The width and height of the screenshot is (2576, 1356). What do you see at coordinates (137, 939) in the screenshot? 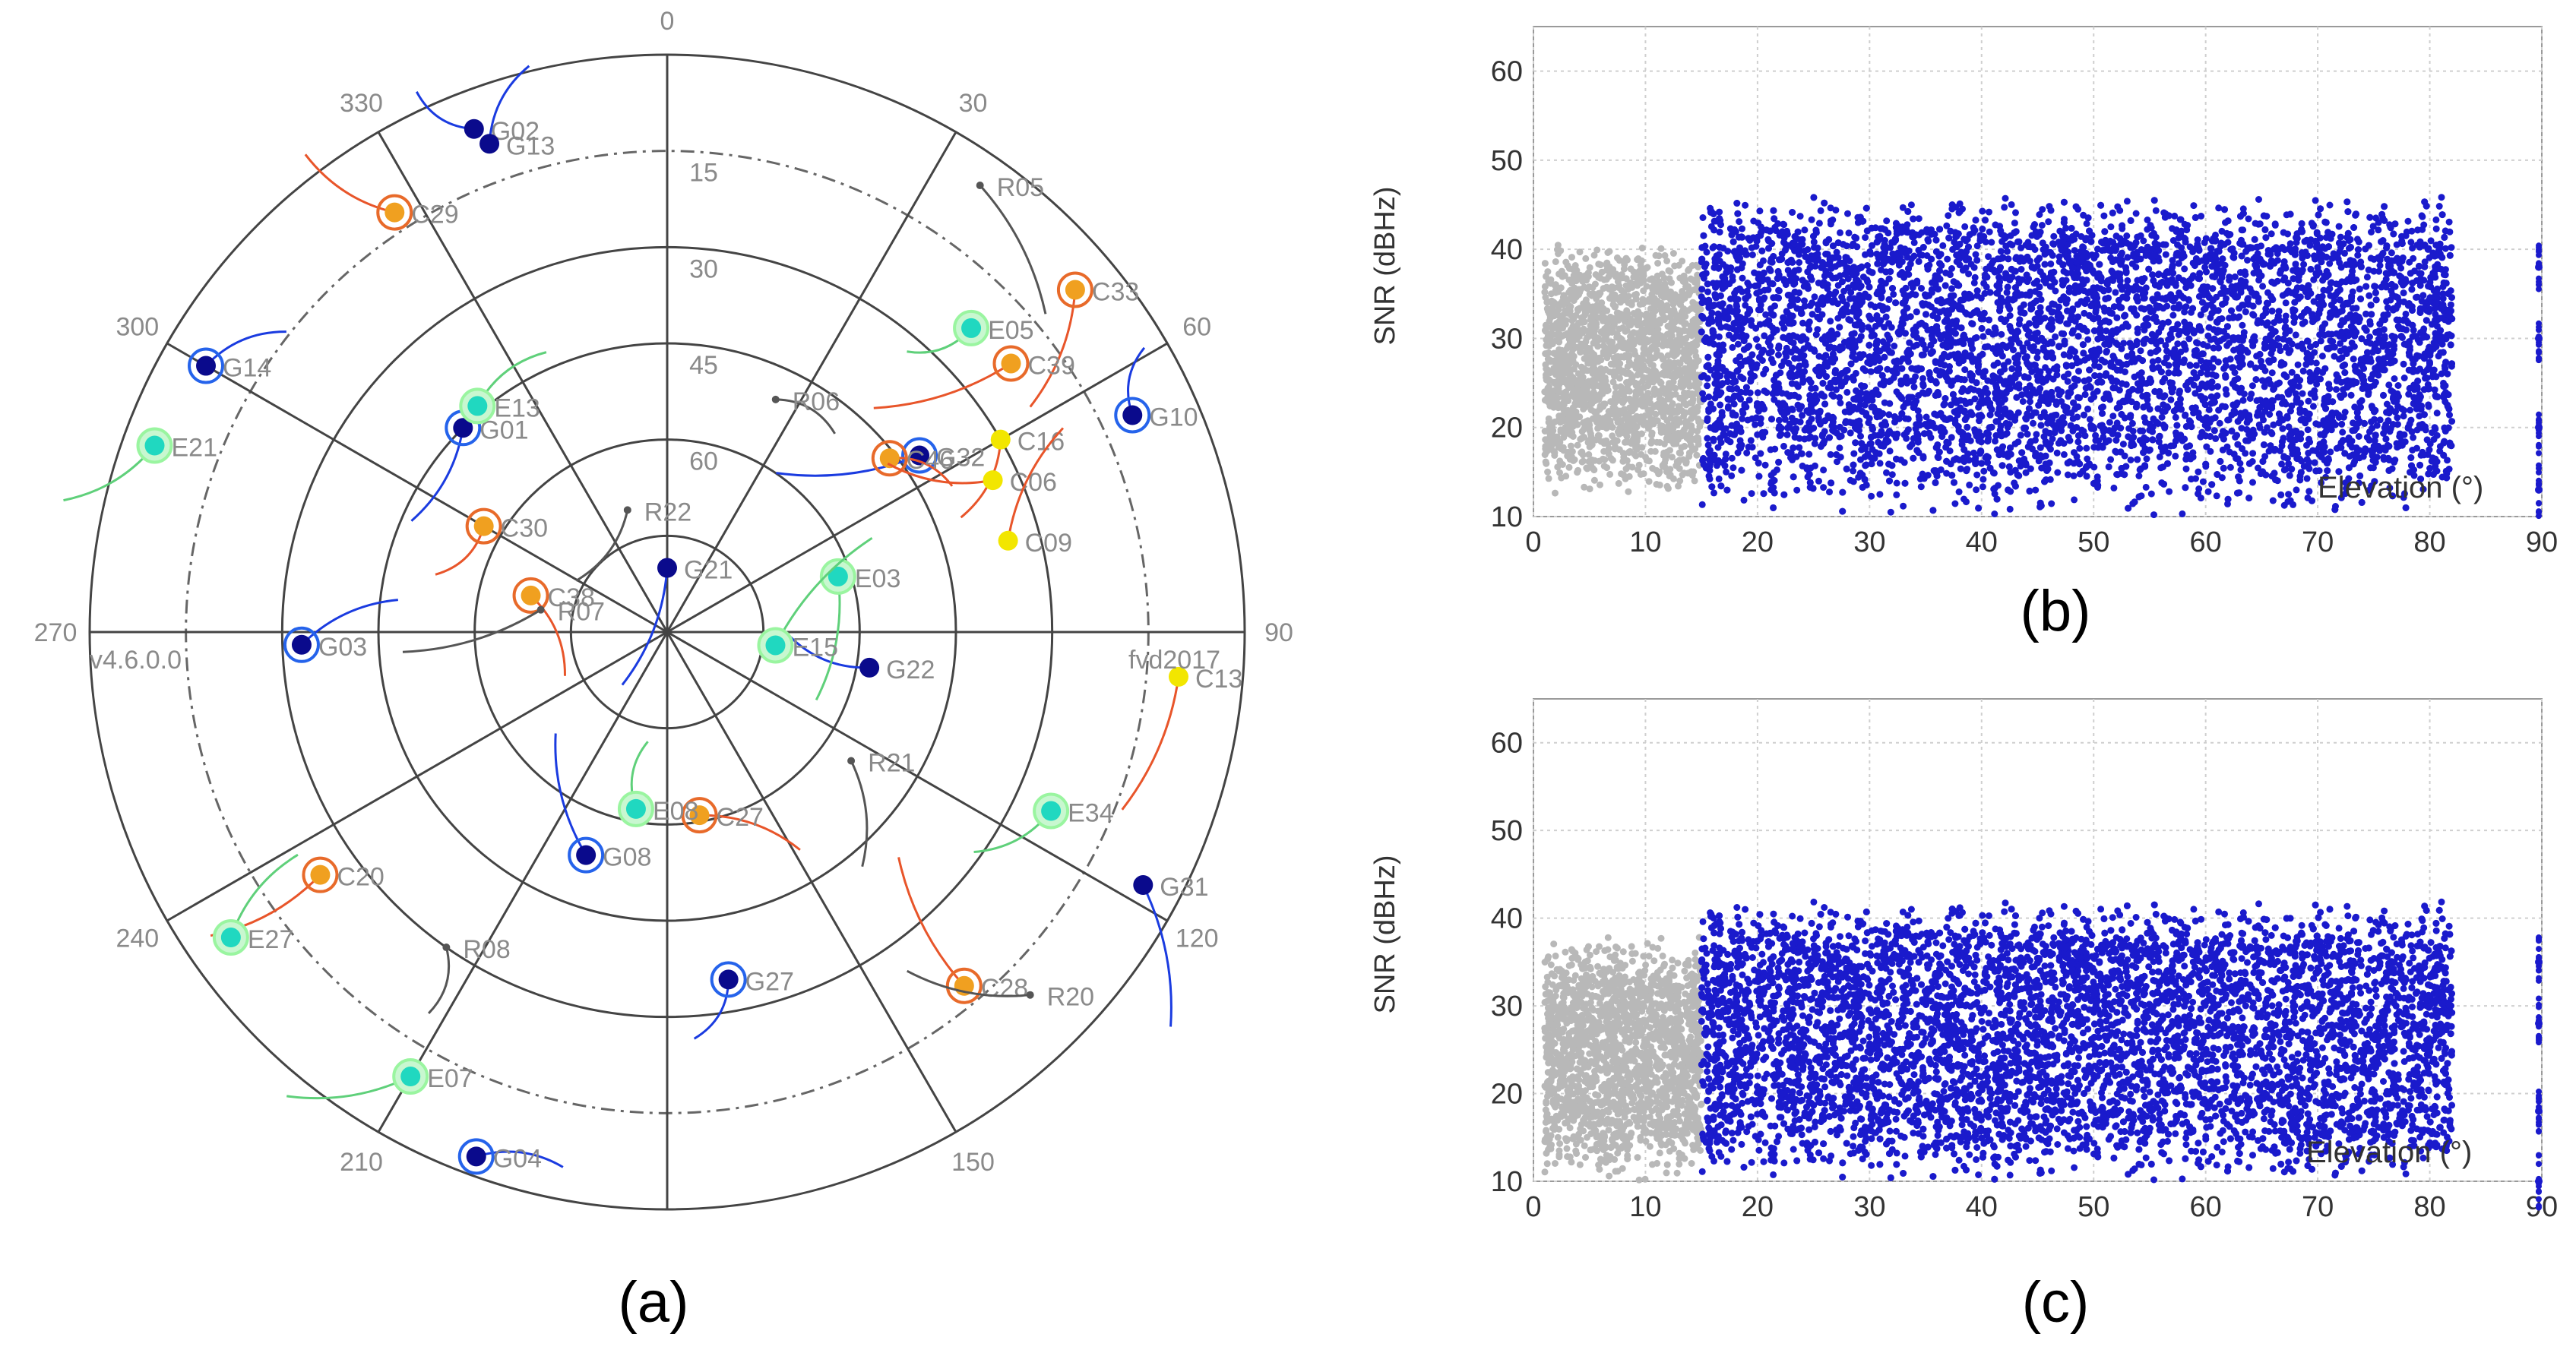
I see `azimuth-tick-label: 240` at bounding box center [137, 939].